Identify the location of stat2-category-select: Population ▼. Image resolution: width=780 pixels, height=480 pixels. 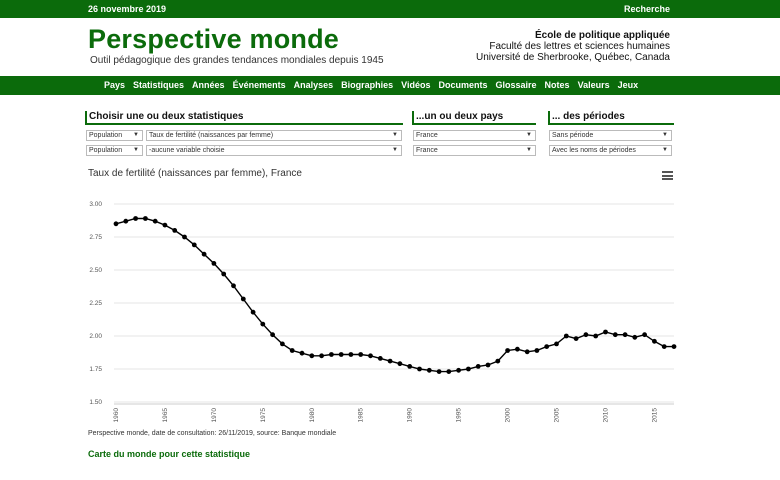
(114, 150).